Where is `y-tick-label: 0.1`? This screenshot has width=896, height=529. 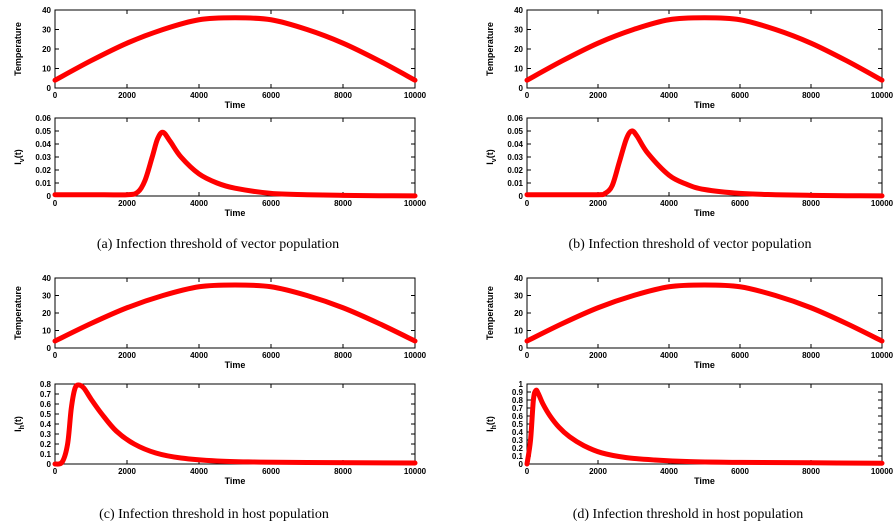 y-tick-label: 0.1 is located at coordinates (46, 454).